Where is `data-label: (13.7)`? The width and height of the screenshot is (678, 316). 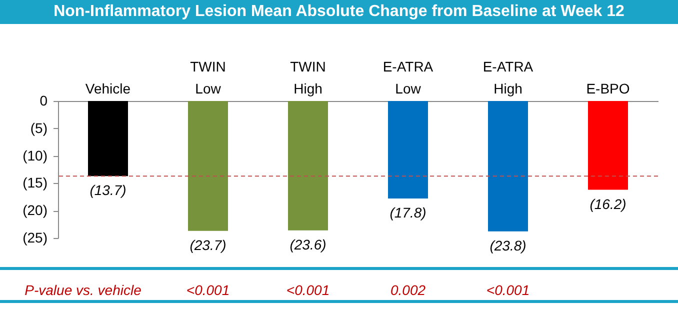 data-label: (13.7) is located at coordinates (108, 190).